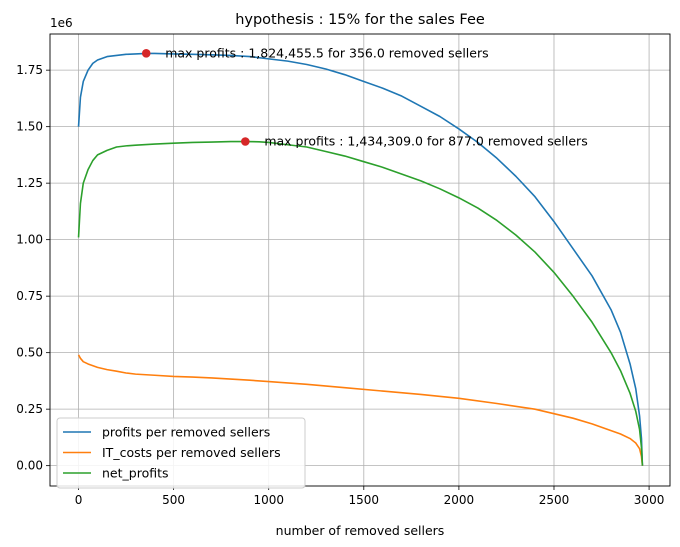 This screenshot has height=547, width=680. I want to click on y-tick-label: 0.00, so click(29, 466).